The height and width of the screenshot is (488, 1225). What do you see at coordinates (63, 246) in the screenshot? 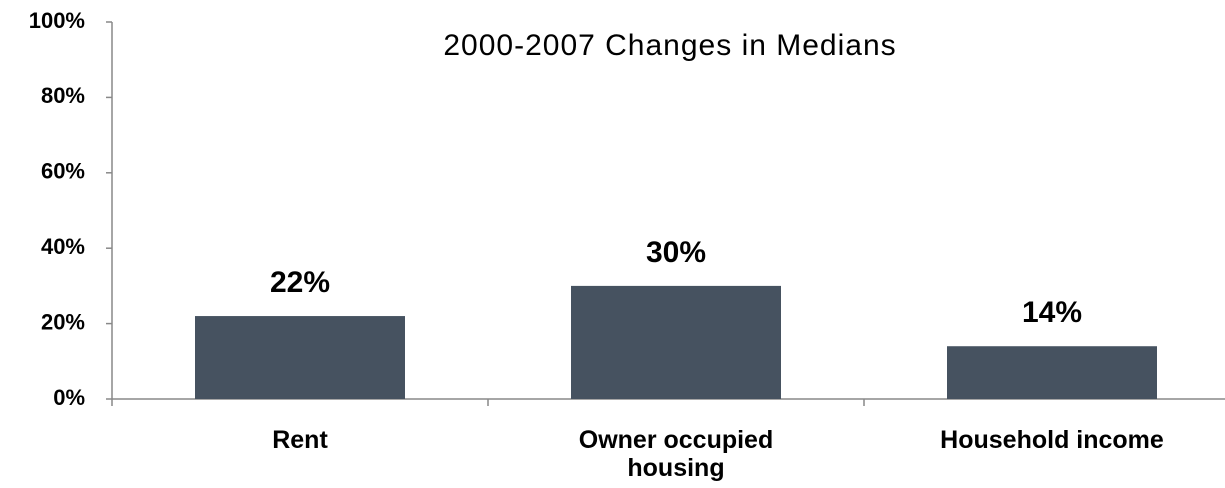
I see `y-tick-label: 40%` at bounding box center [63, 246].